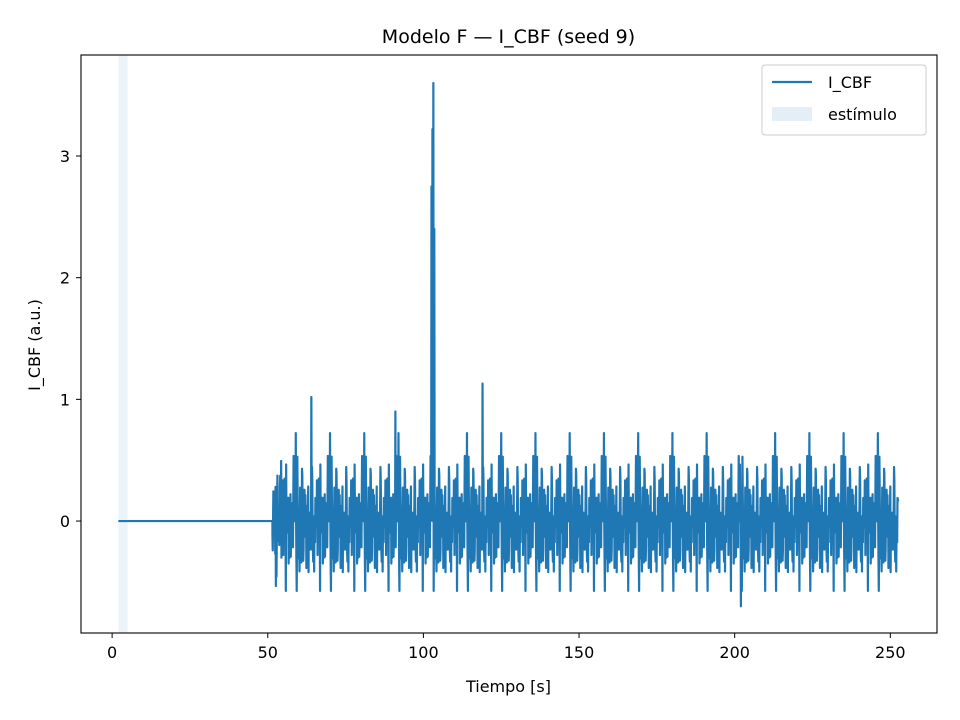  Describe the element at coordinates (844, 100) in the screenshot. I see `legend: I_CBF estímulo` at that location.